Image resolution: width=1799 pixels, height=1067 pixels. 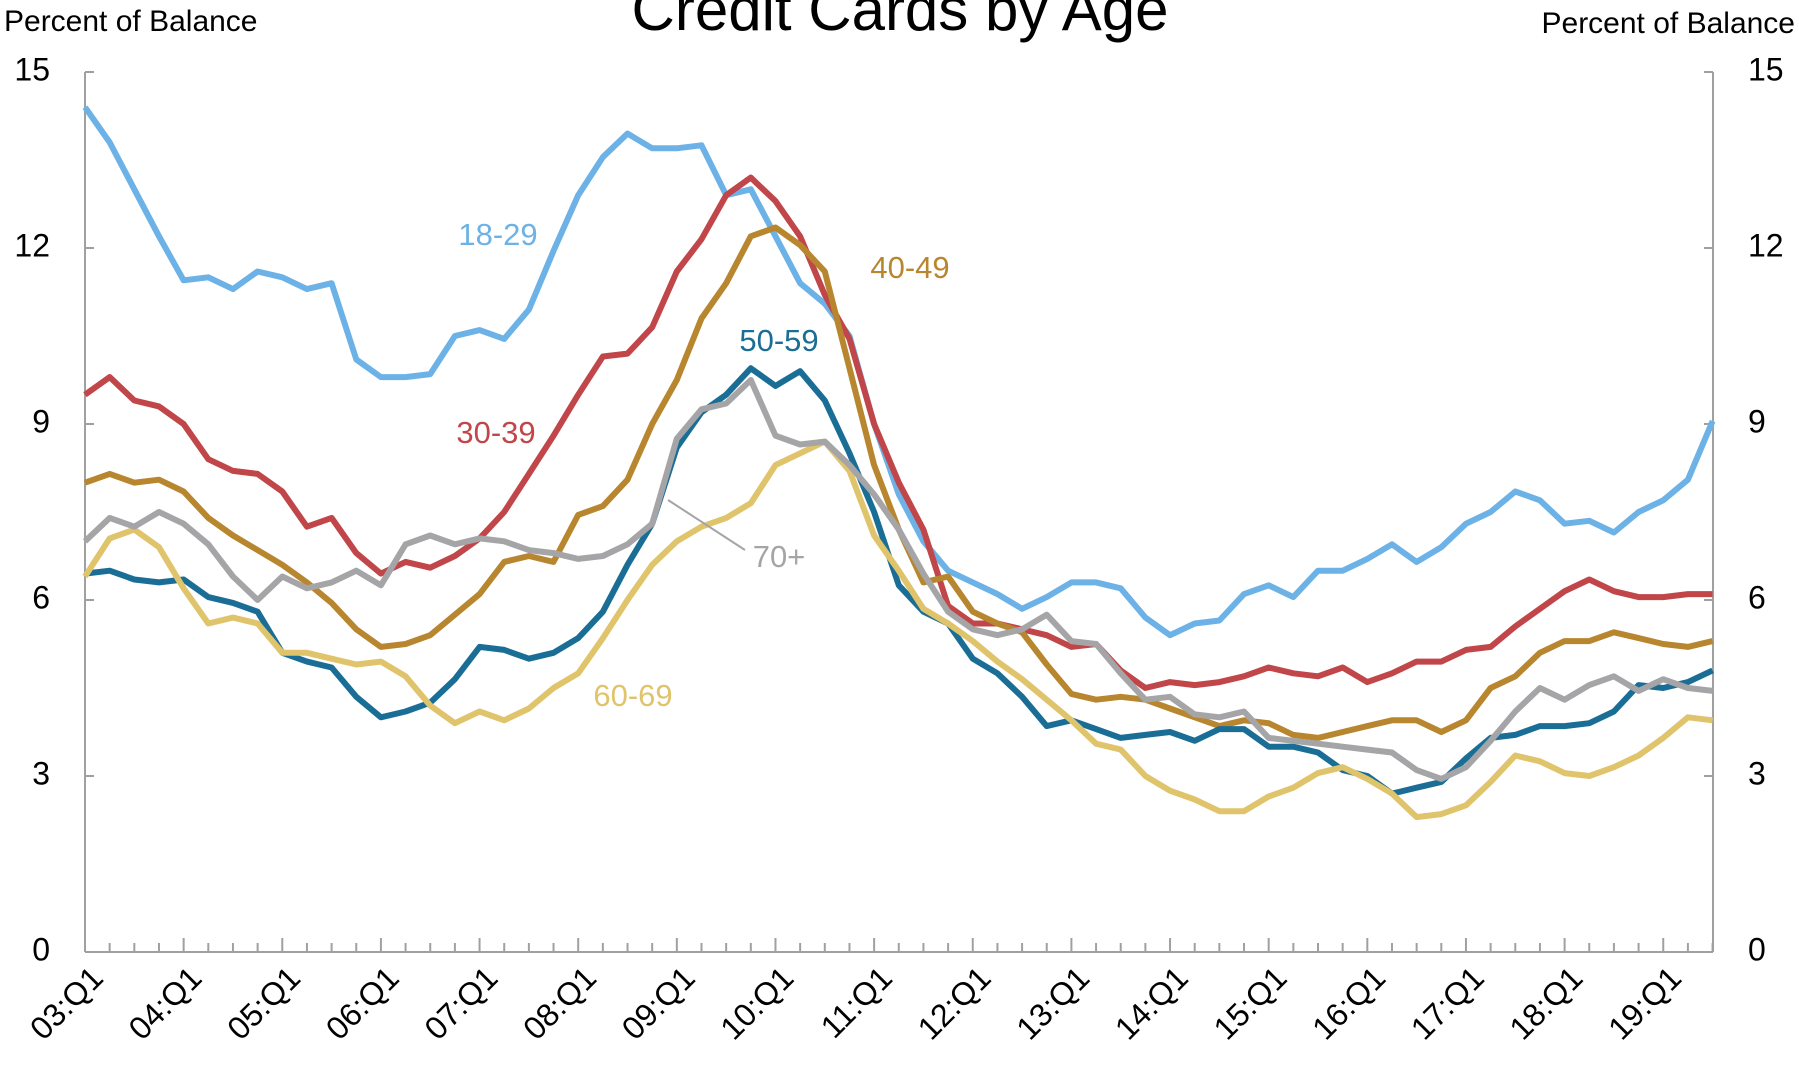 What do you see at coordinates (362, 1002) in the screenshot?
I see `x-tick-label: 06:Q1` at bounding box center [362, 1002].